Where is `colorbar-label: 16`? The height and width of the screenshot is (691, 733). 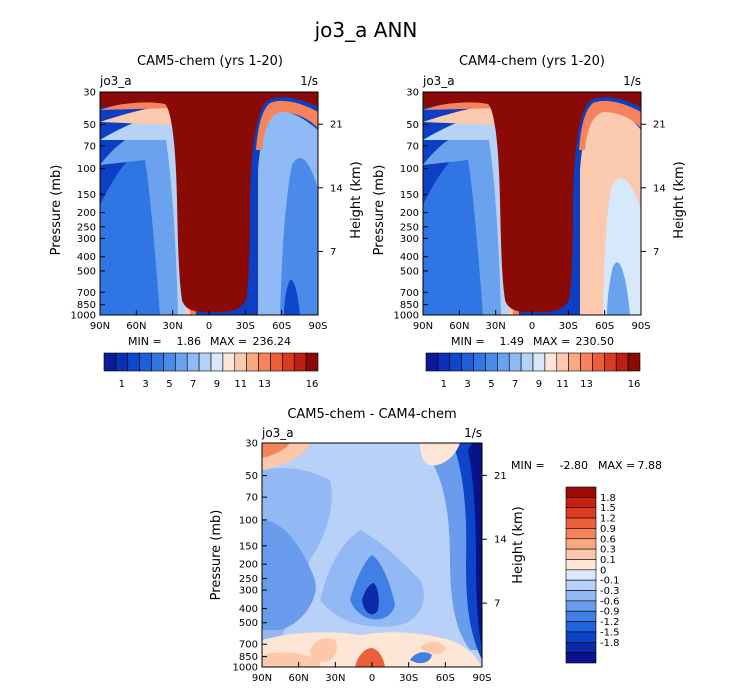
colorbar-label: 16 is located at coordinates (312, 384).